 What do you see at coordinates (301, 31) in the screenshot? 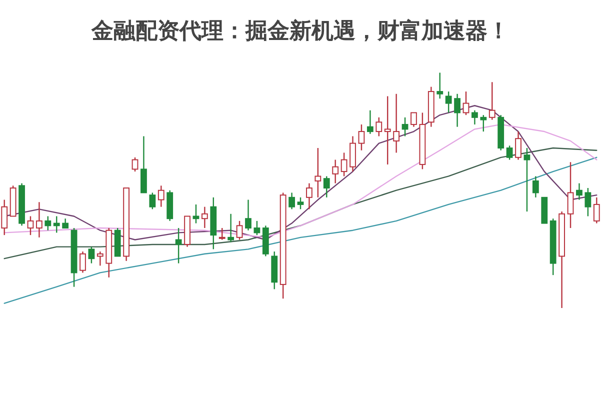
I see `title: 金融配资代理：掘金新机遇，财富加速器！` at bounding box center [301, 31].